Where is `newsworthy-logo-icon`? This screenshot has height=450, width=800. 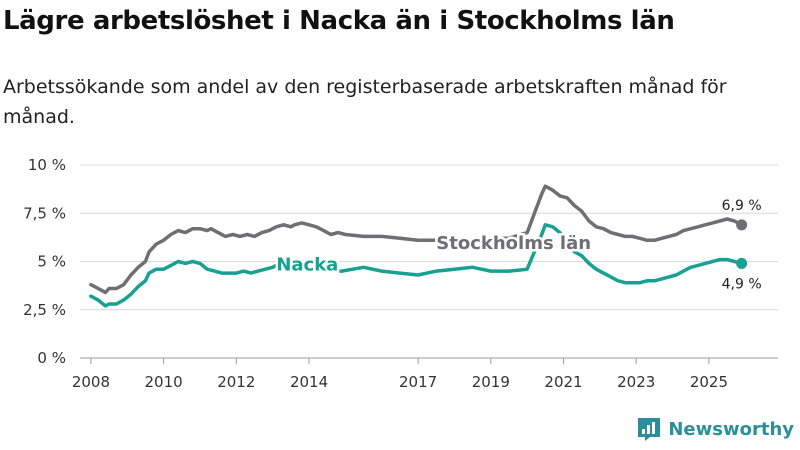 newsworthy-logo-icon is located at coordinates (649, 429).